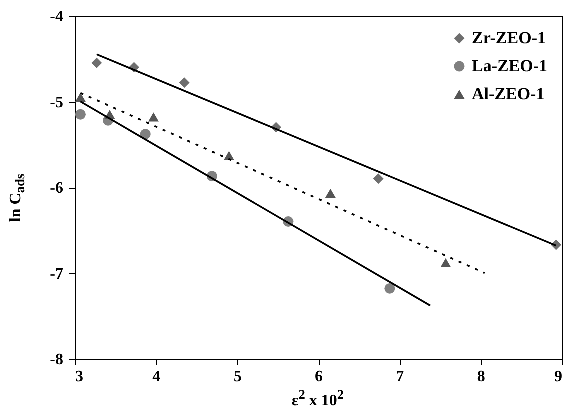  What do you see at coordinates (156, 377) in the screenshot?
I see `x-tick-label: 4` at bounding box center [156, 377].